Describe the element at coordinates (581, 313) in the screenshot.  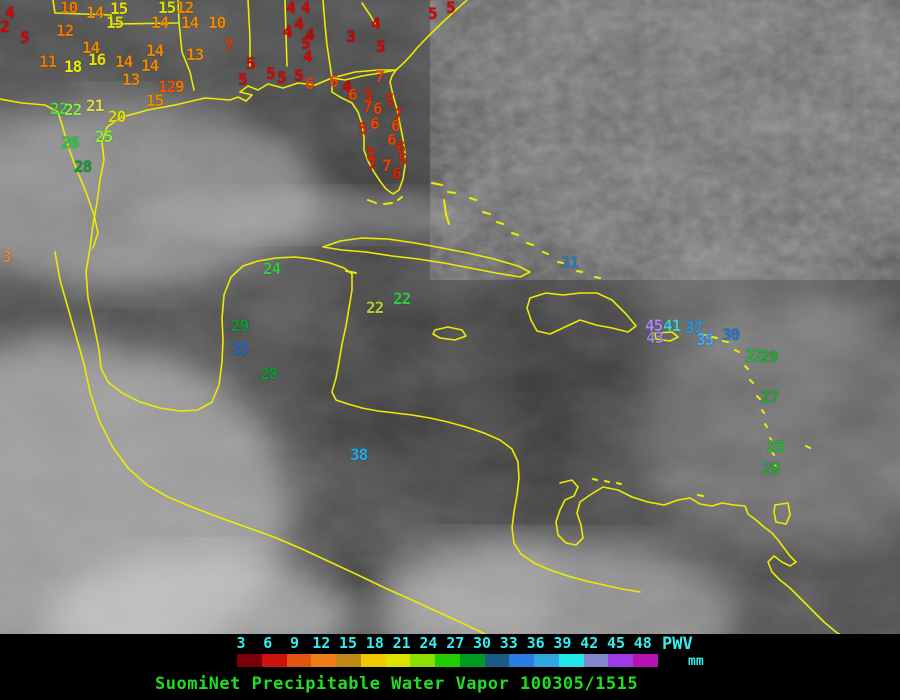
I see `hispaniola-coast` at that location.